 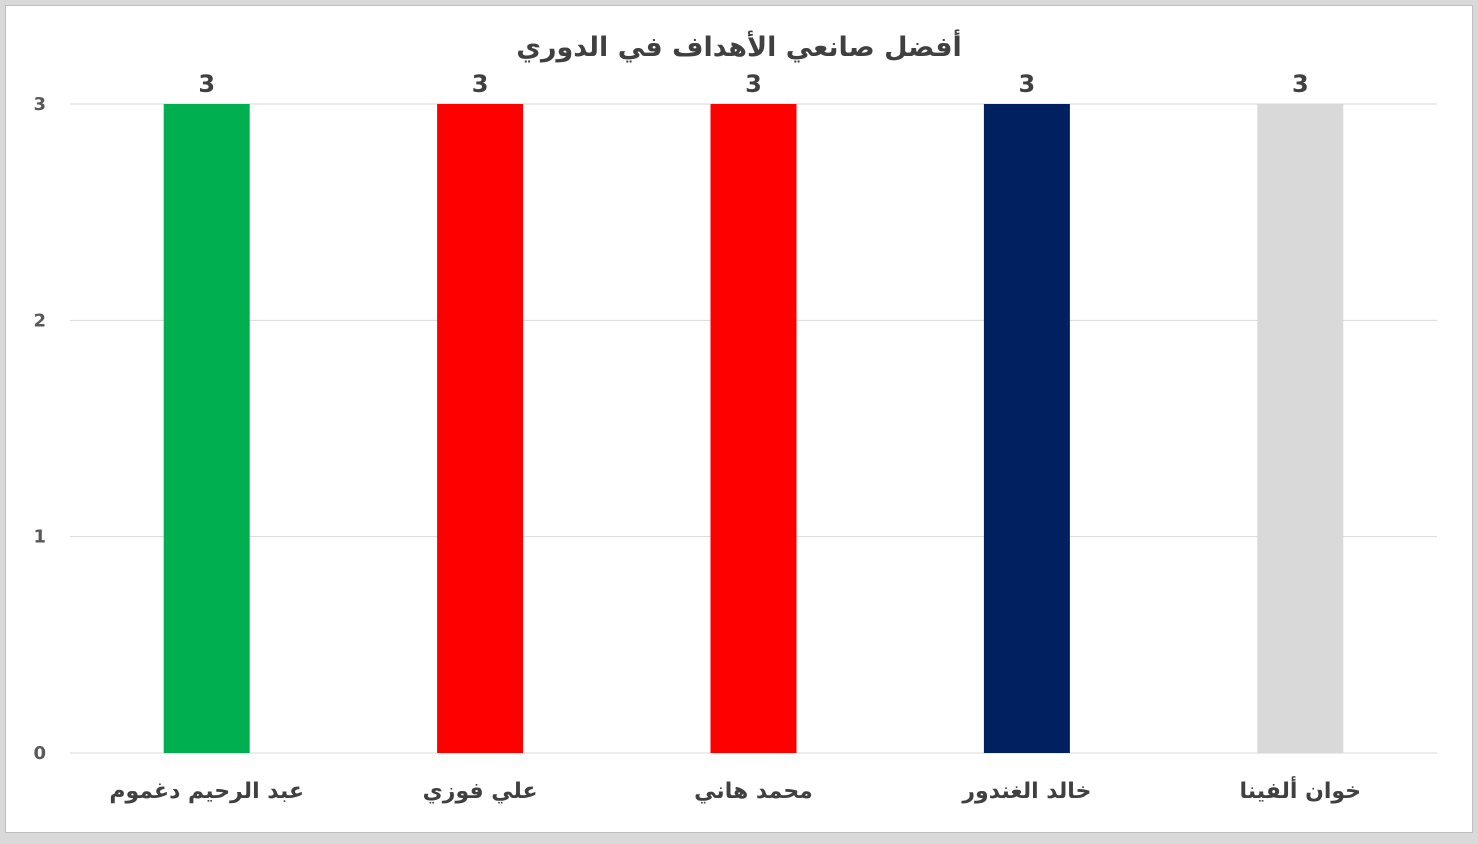 What do you see at coordinates (1300, 789) in the screenshot?
I see `category-label-4: خوان ألفينا` at bounding box center [1300, 789].